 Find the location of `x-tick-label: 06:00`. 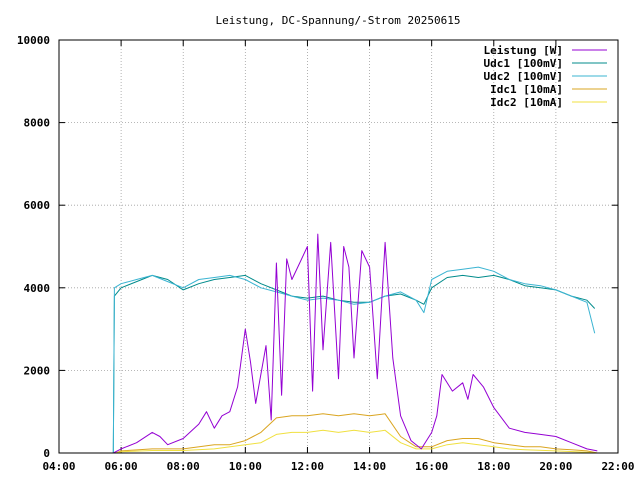

x-tick-label: 06:00 is located at coordinates (121, 466).